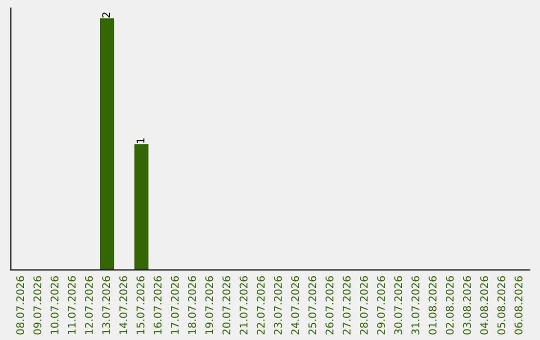 The height and width of the screenshot is (340, 540). I want to click on x-tick-label: 23.07.2026, so click(278, 305).